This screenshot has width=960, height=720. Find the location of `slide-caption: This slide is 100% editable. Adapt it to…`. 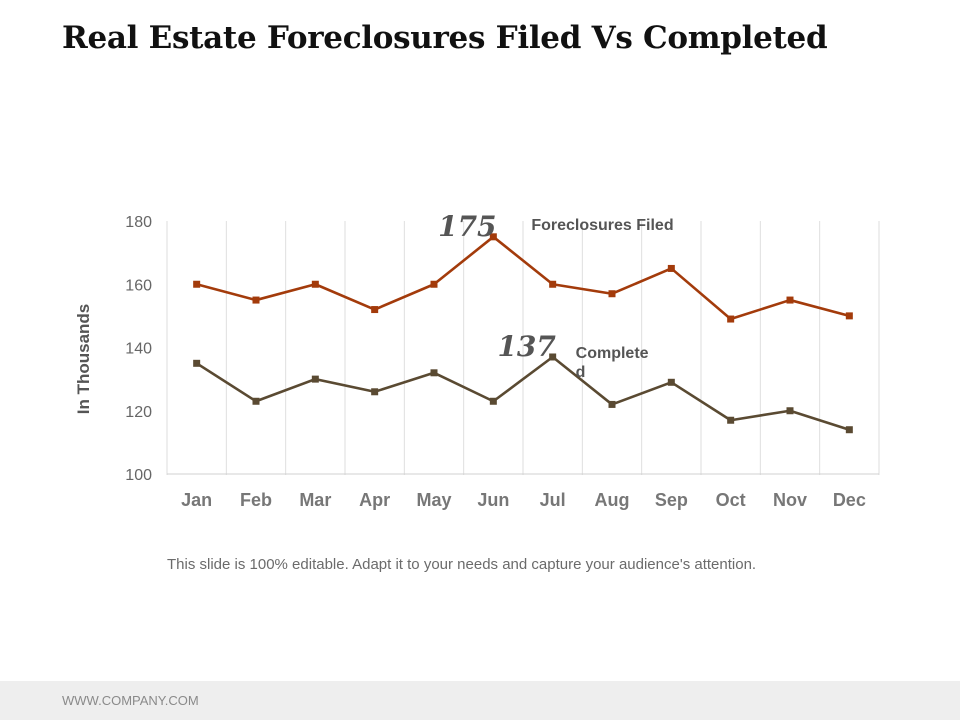

slide-caption: This slide is 100% editable. Adapt it to… is located at coordinates (462, 564).